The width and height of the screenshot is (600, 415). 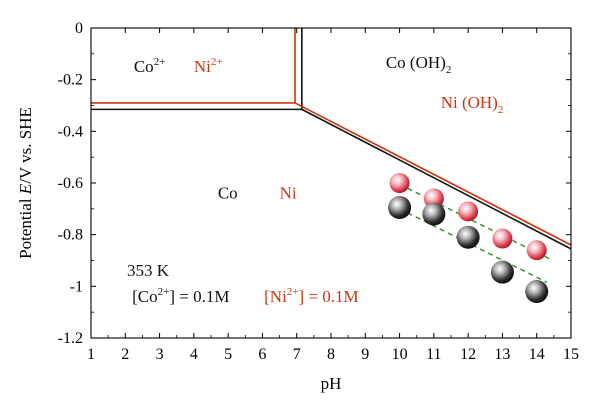 What do you see at coordinates (79, 28) in the screenshot?
I see `y-tick-label: 0` at bounding box center [79, 28].